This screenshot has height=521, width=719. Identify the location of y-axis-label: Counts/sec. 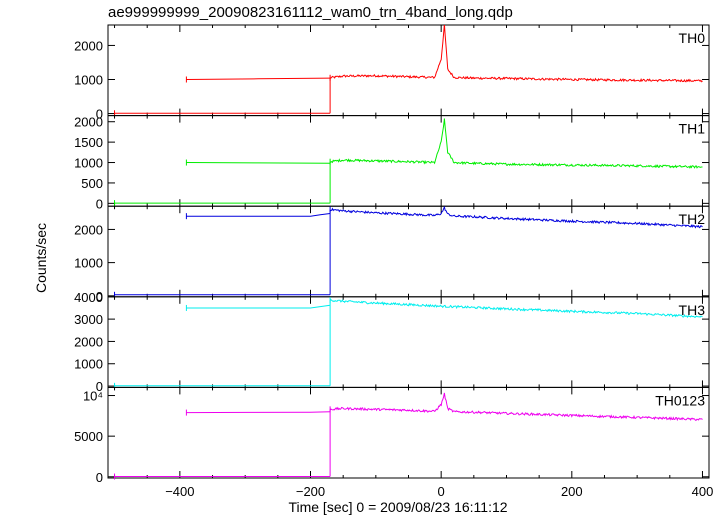
(41, 258).